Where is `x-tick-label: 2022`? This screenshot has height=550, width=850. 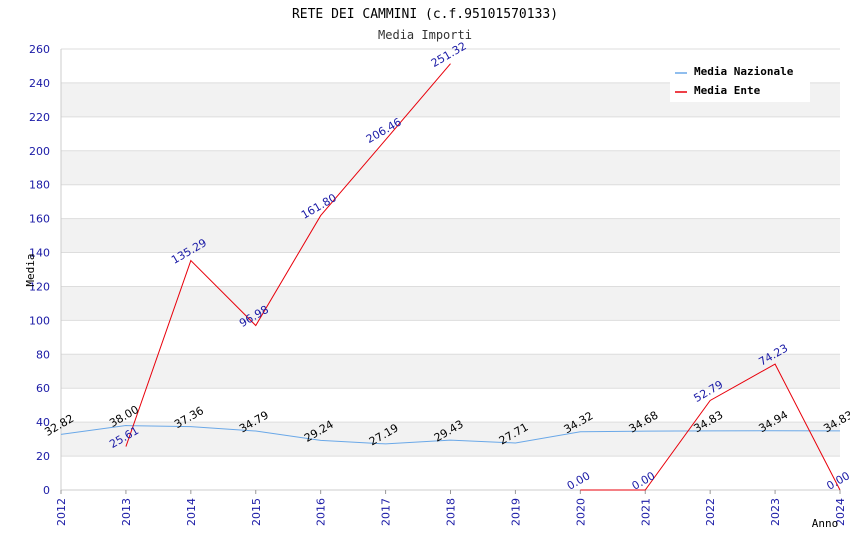
x-tick-label: 2022 is located at coordinates (710, 512).